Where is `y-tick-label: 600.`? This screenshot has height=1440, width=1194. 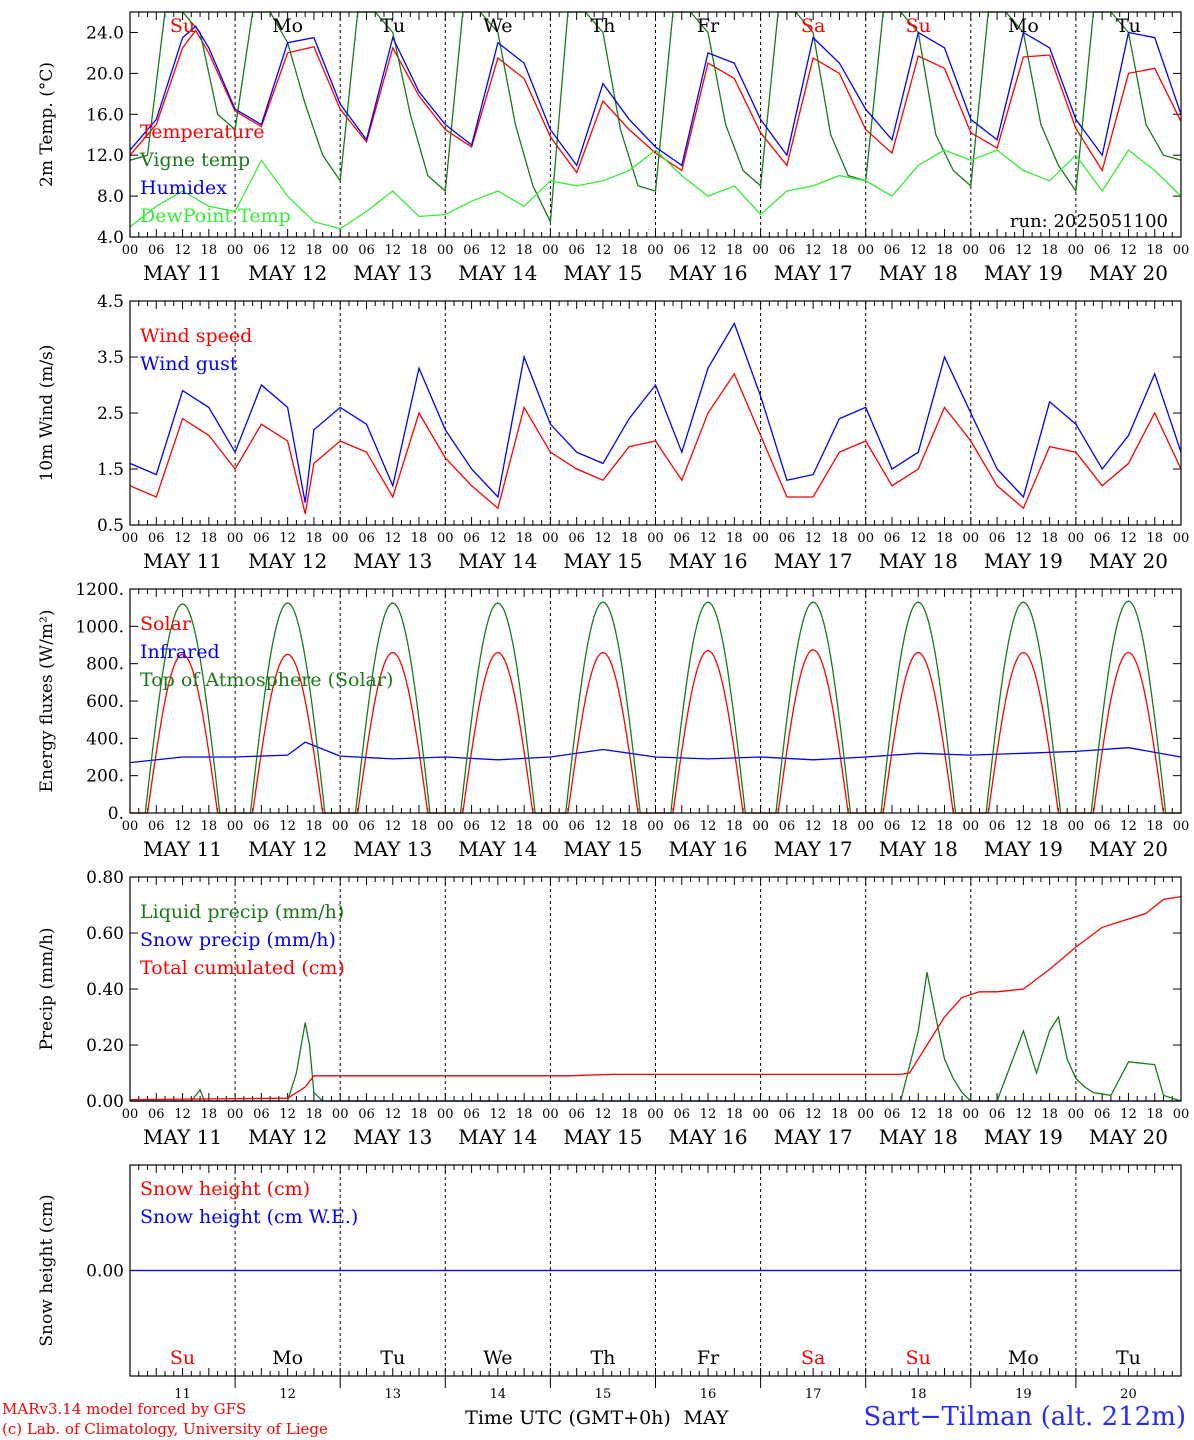 y-tick-label: 600. is located at coordinates (105, 702).